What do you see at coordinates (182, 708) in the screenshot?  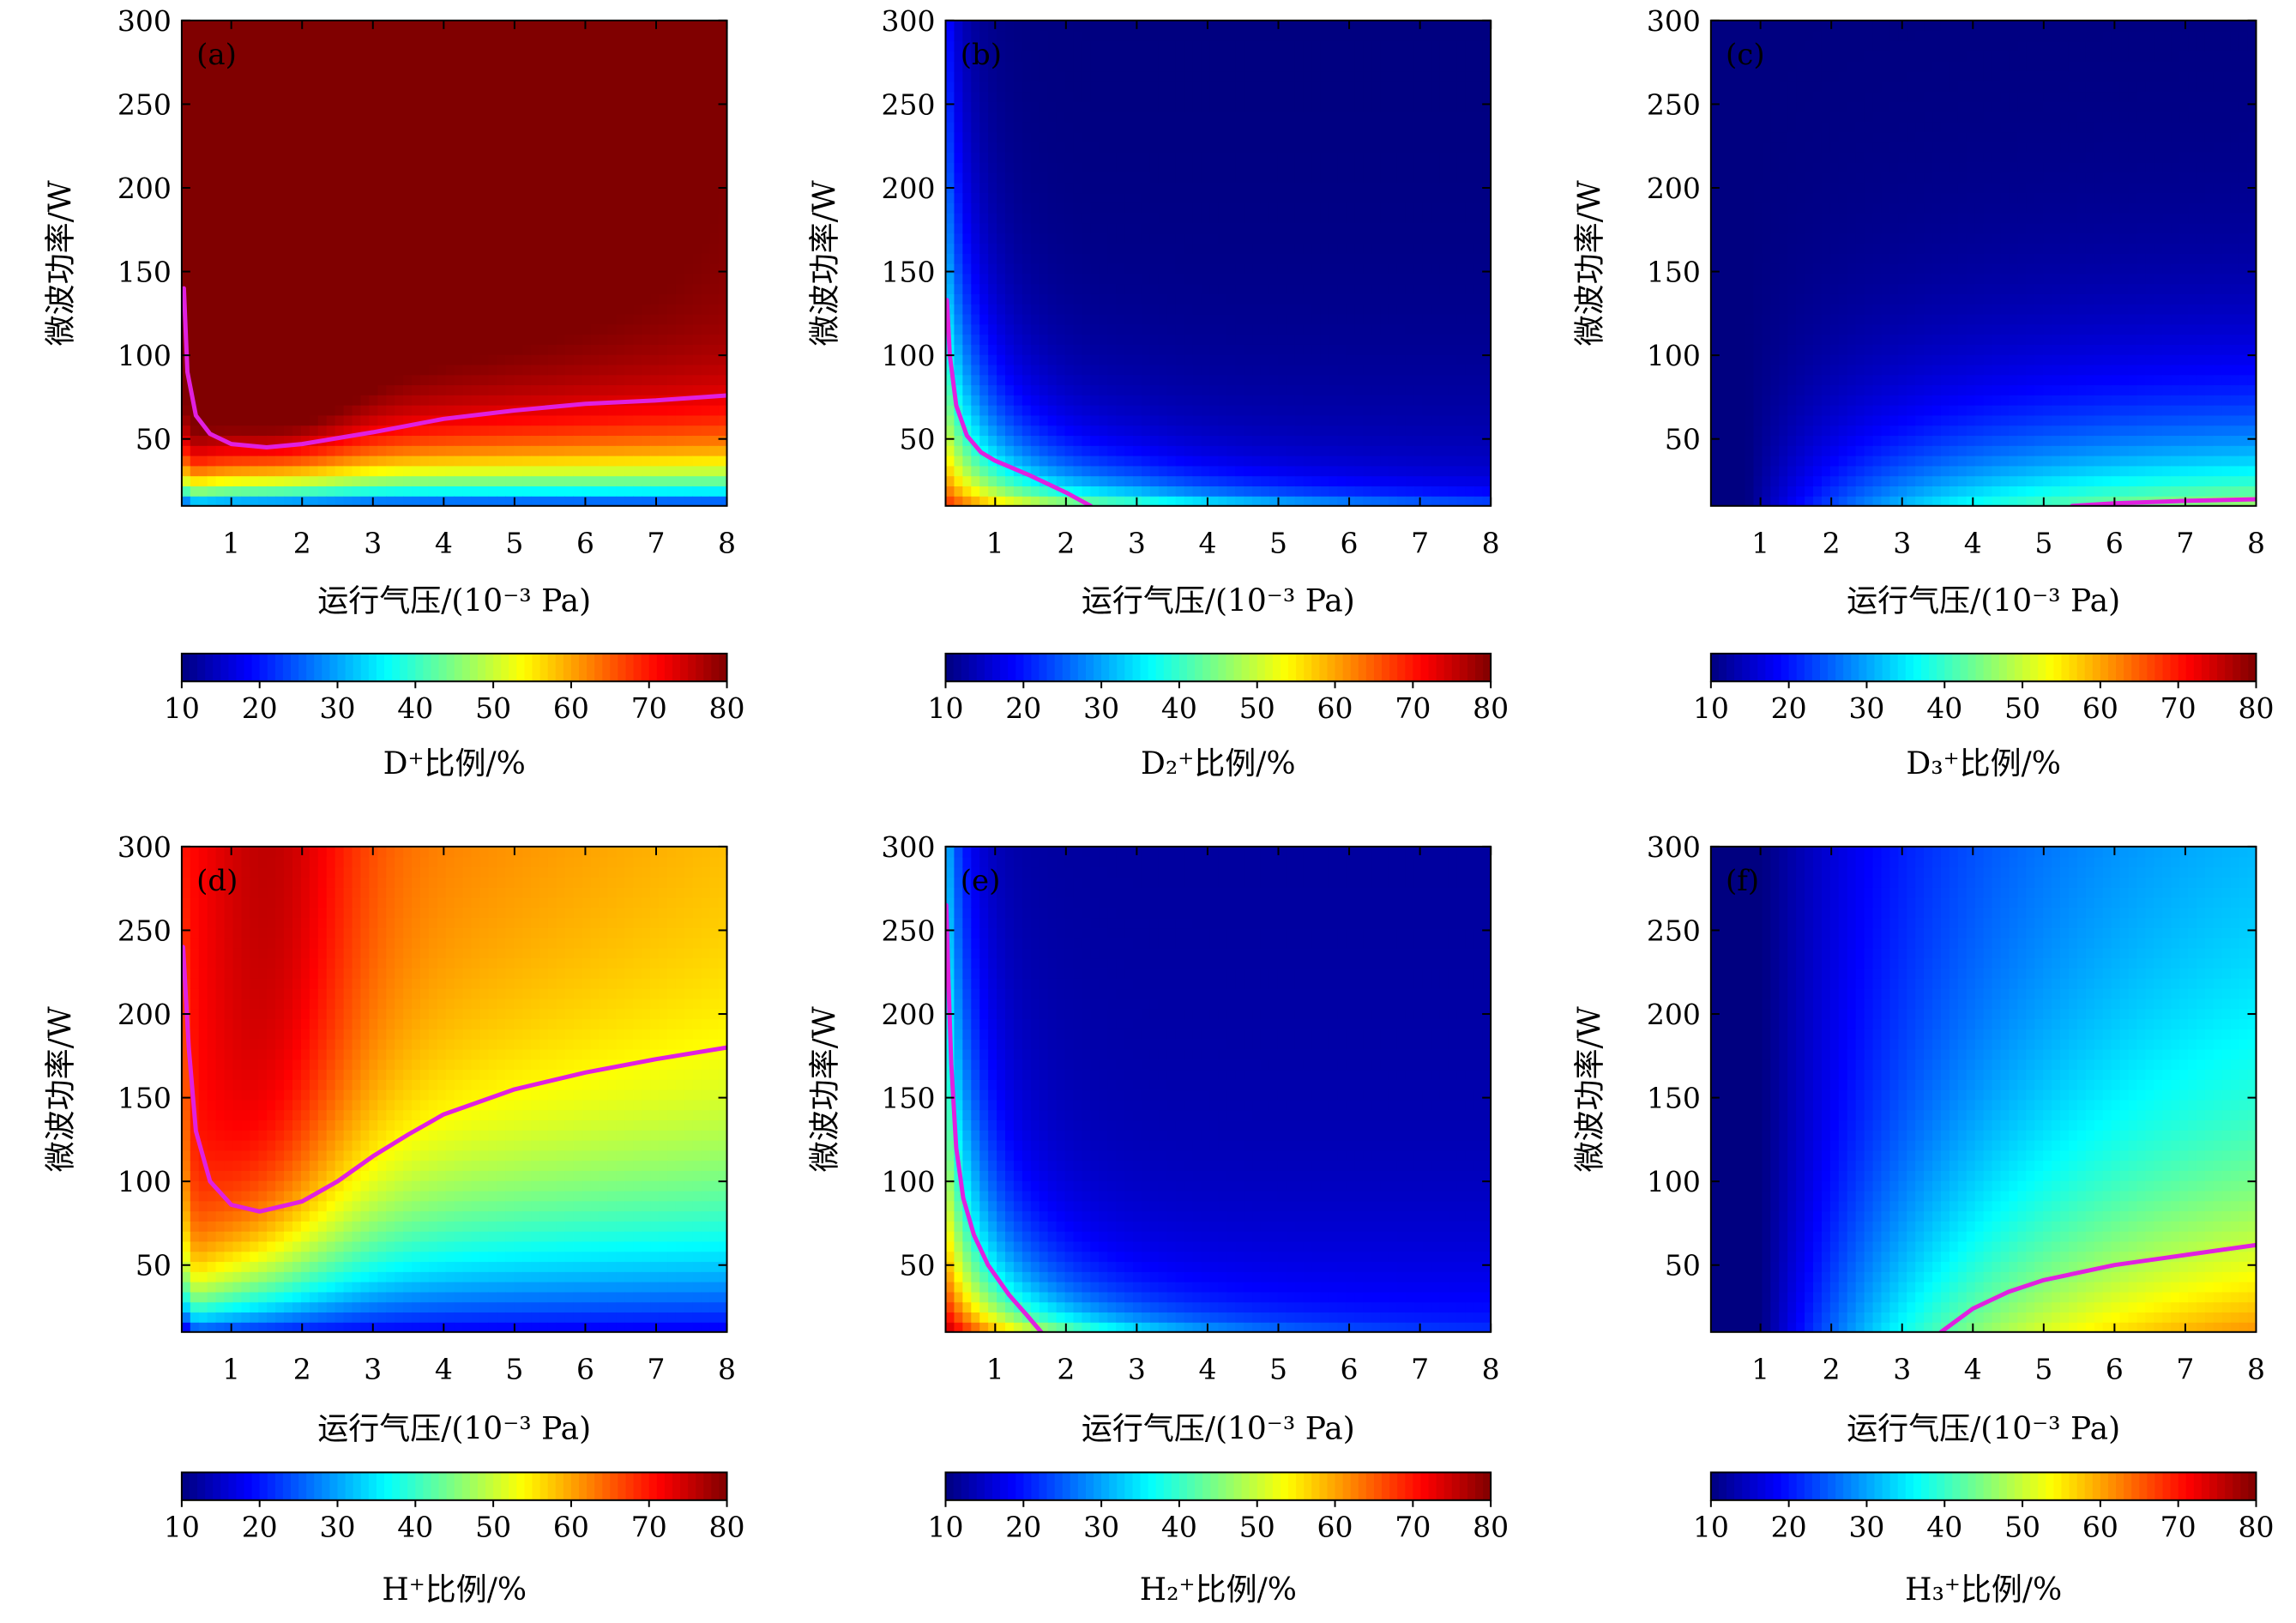 I see `colorbar-tick-label: 10` at bounding box center [182, 708].